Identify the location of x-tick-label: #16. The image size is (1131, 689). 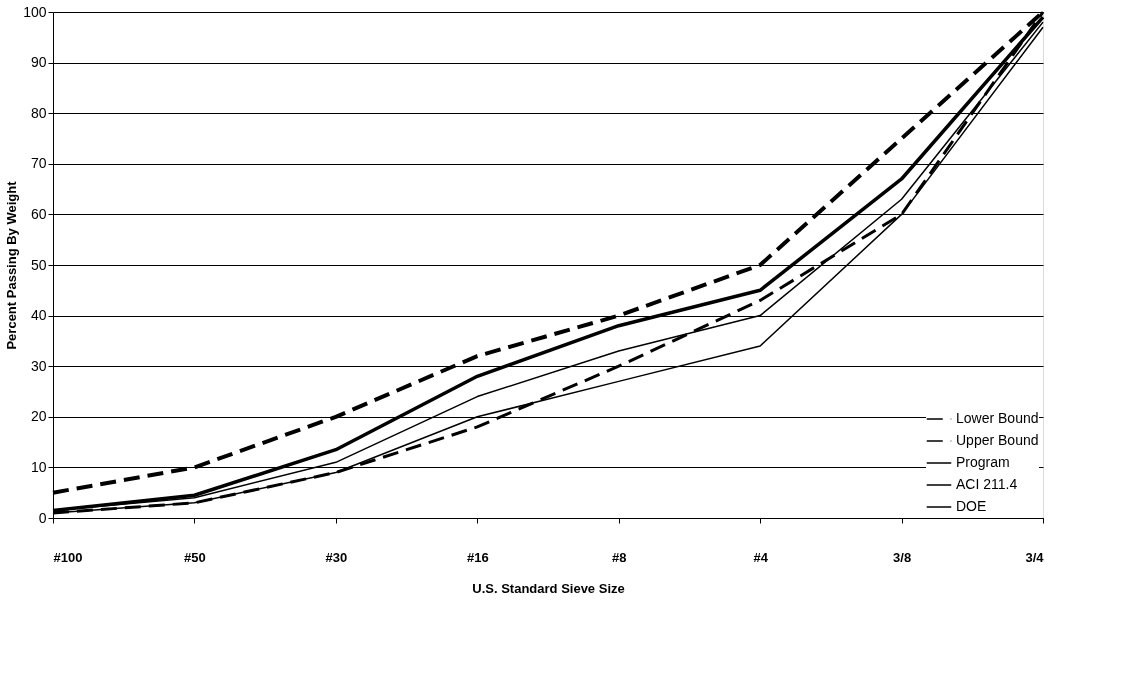
(477, 557).